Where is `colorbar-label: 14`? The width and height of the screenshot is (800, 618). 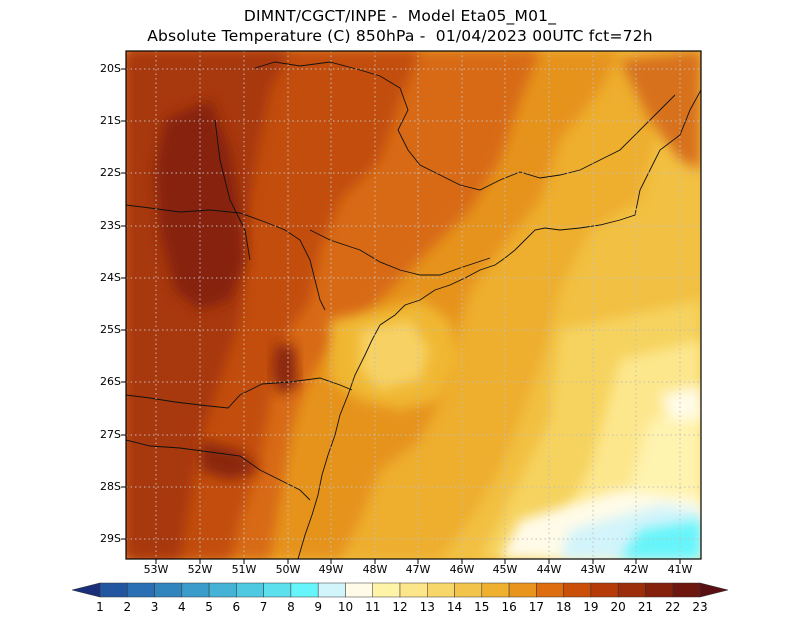 colorbar-label: 14 is located at coordinates (454, 607).